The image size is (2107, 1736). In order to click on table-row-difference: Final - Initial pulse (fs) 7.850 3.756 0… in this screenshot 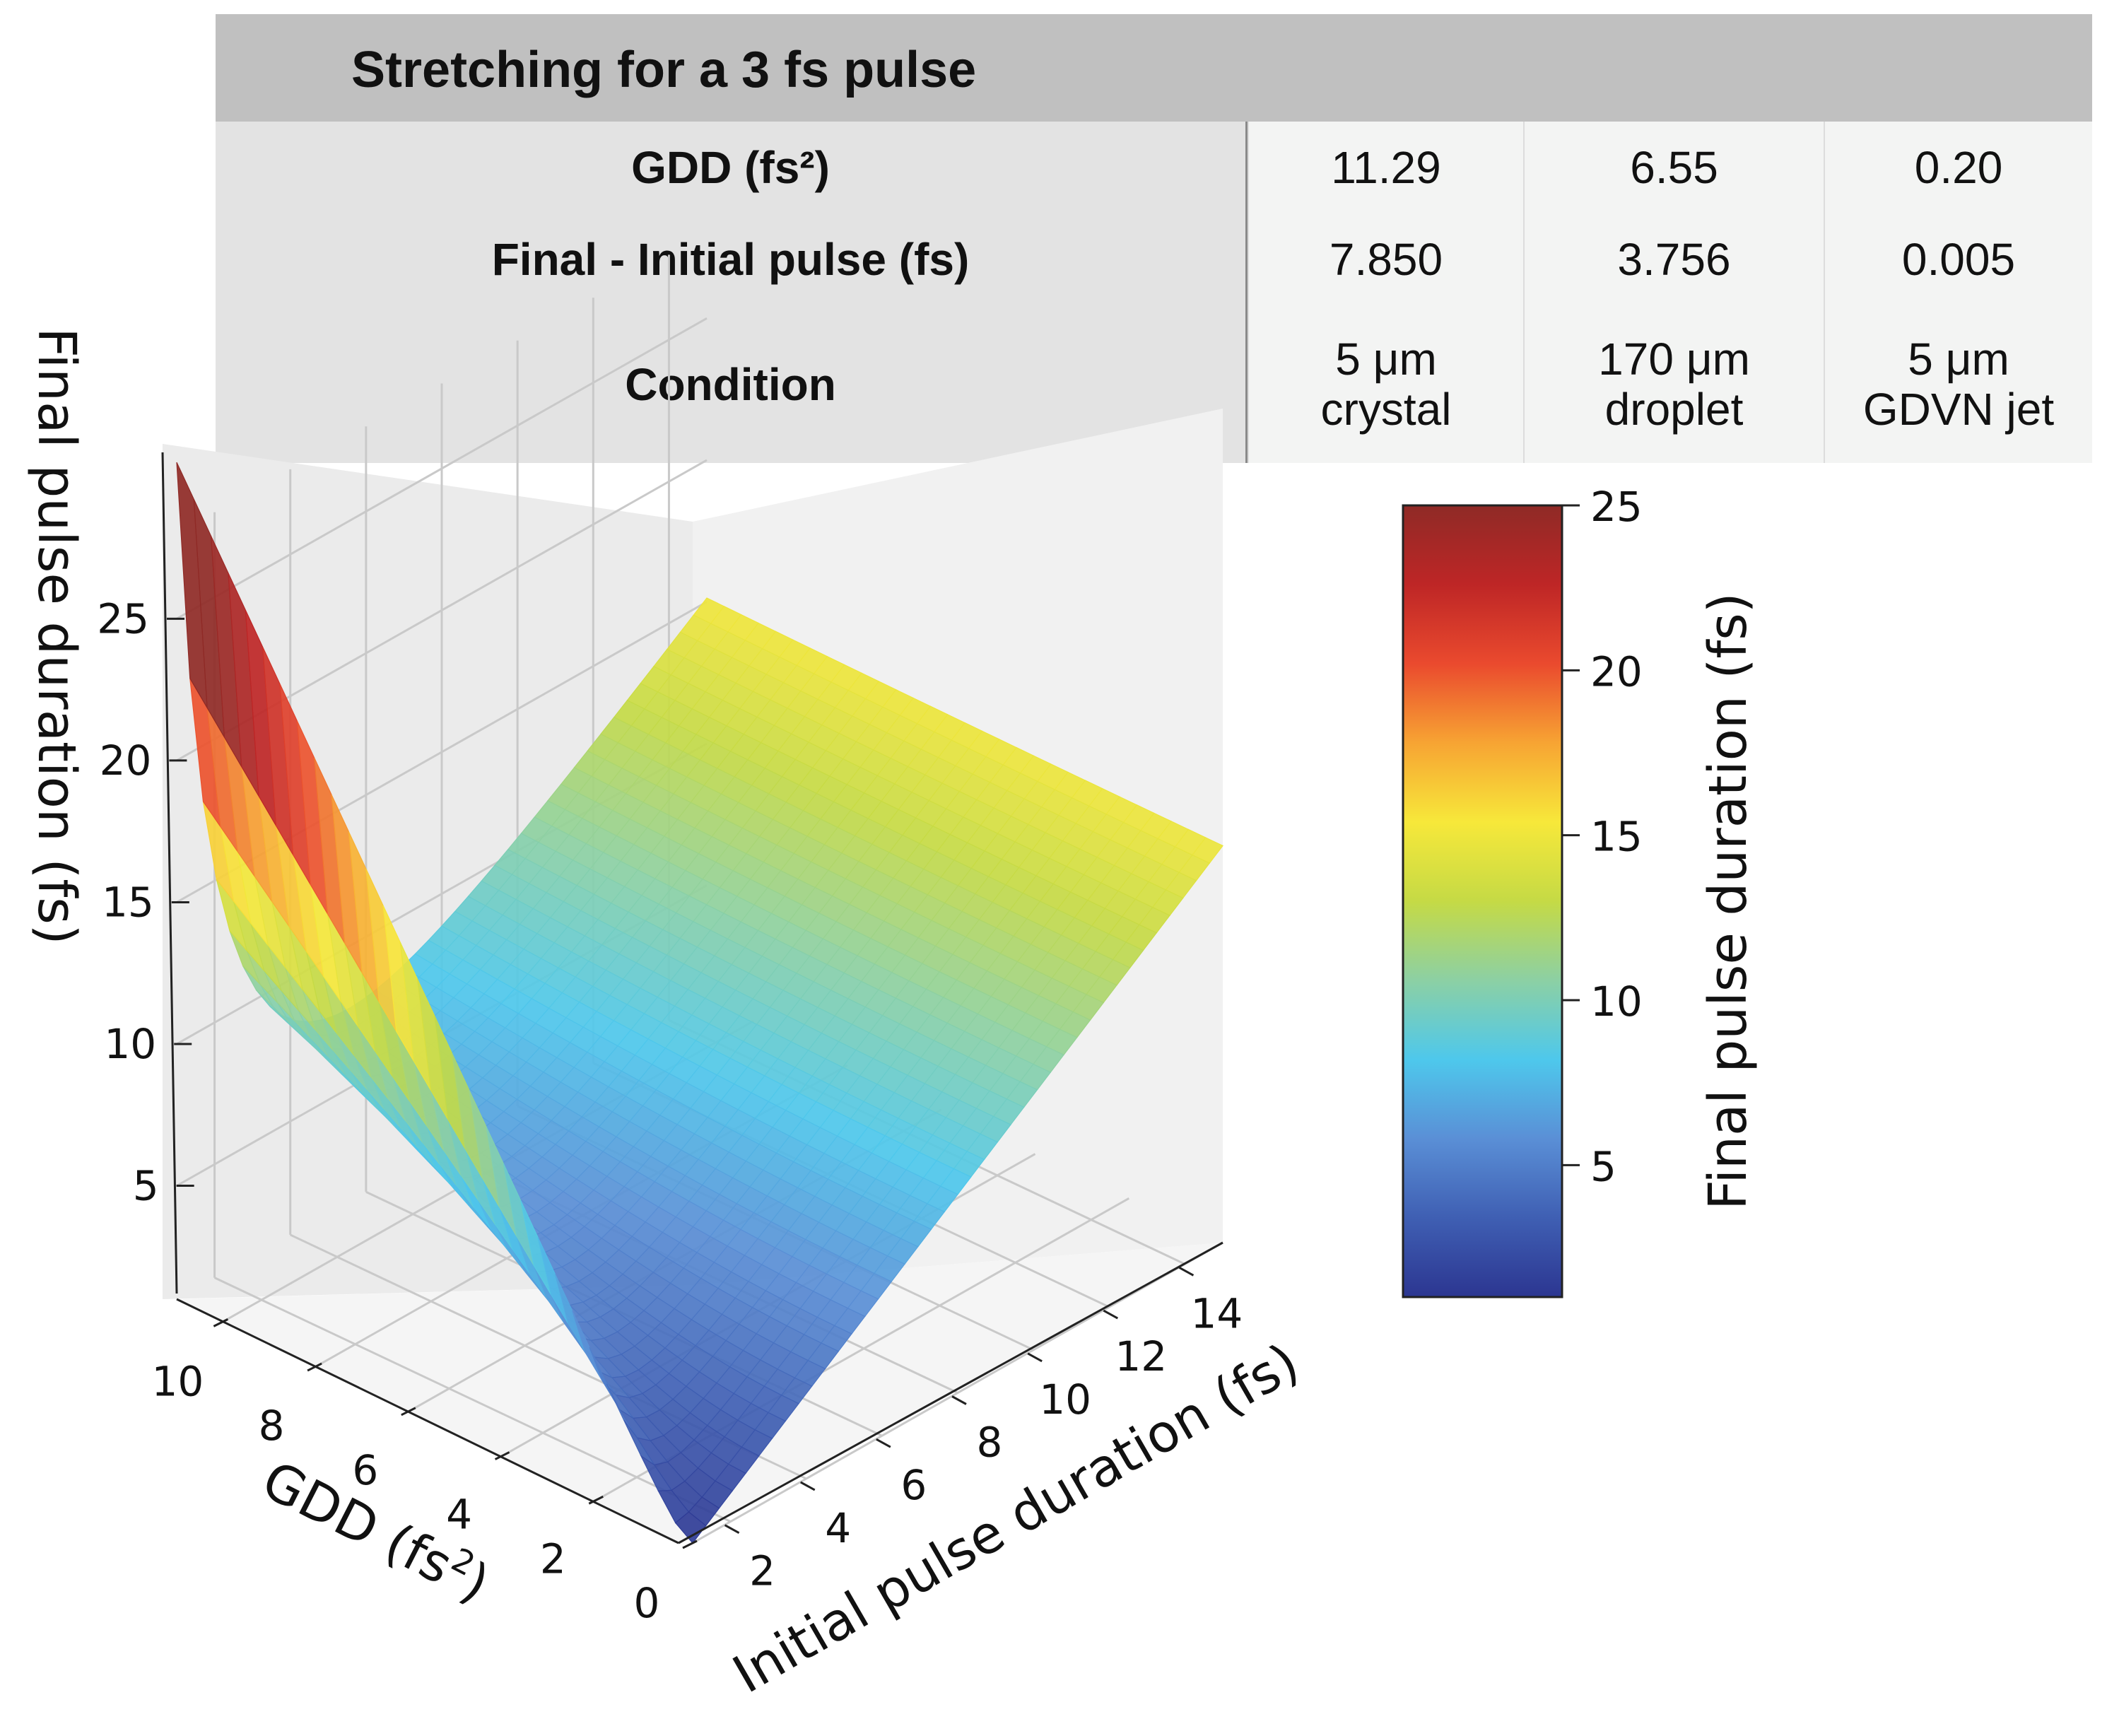, I will do `click(1154, 260)`.